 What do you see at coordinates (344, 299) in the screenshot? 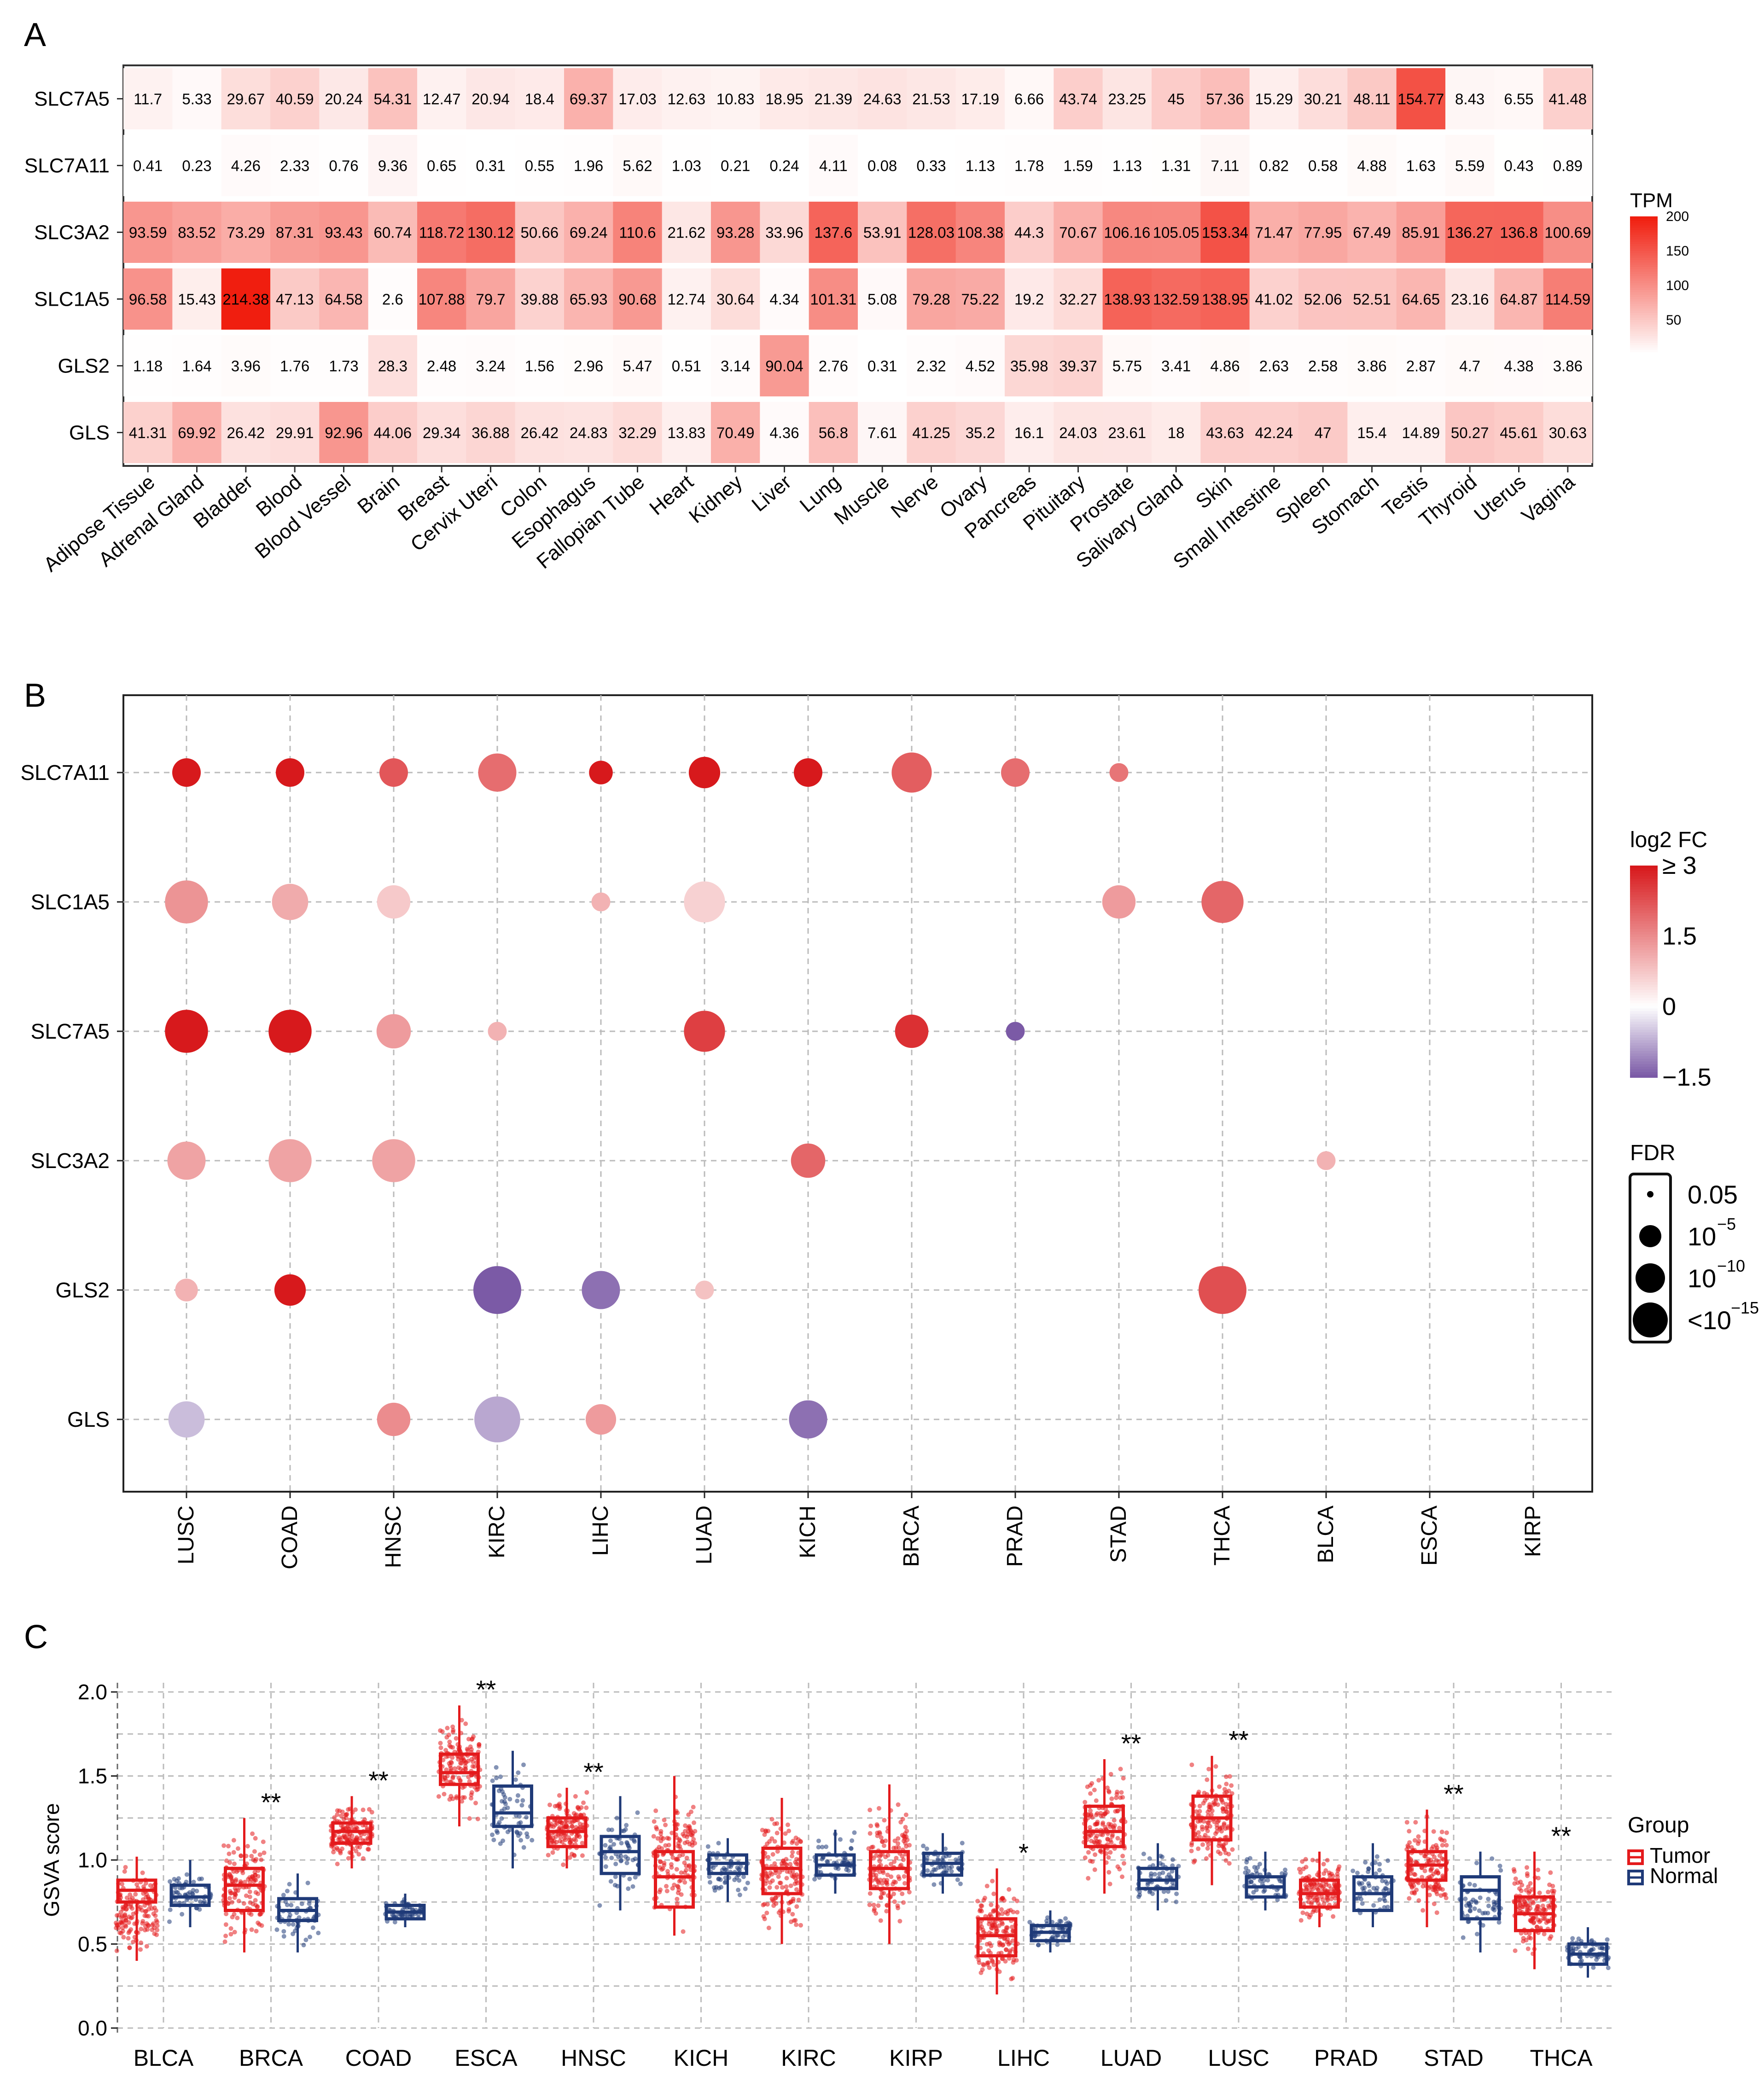
I see `heatmap-value: 64.58` at bounding box center [344, 299].